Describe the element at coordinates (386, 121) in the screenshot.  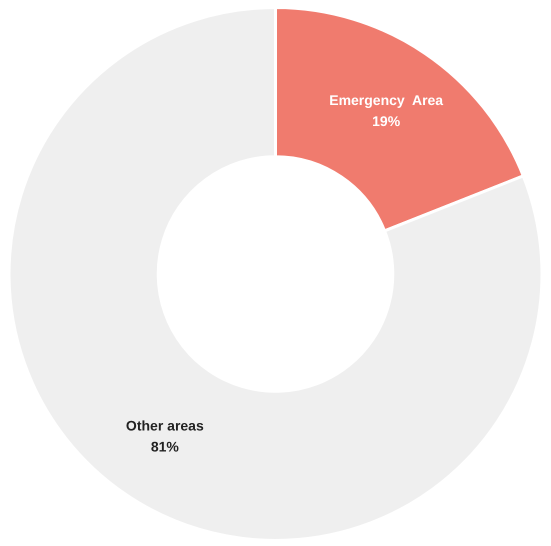
I see `data-label: 19%` at that location.